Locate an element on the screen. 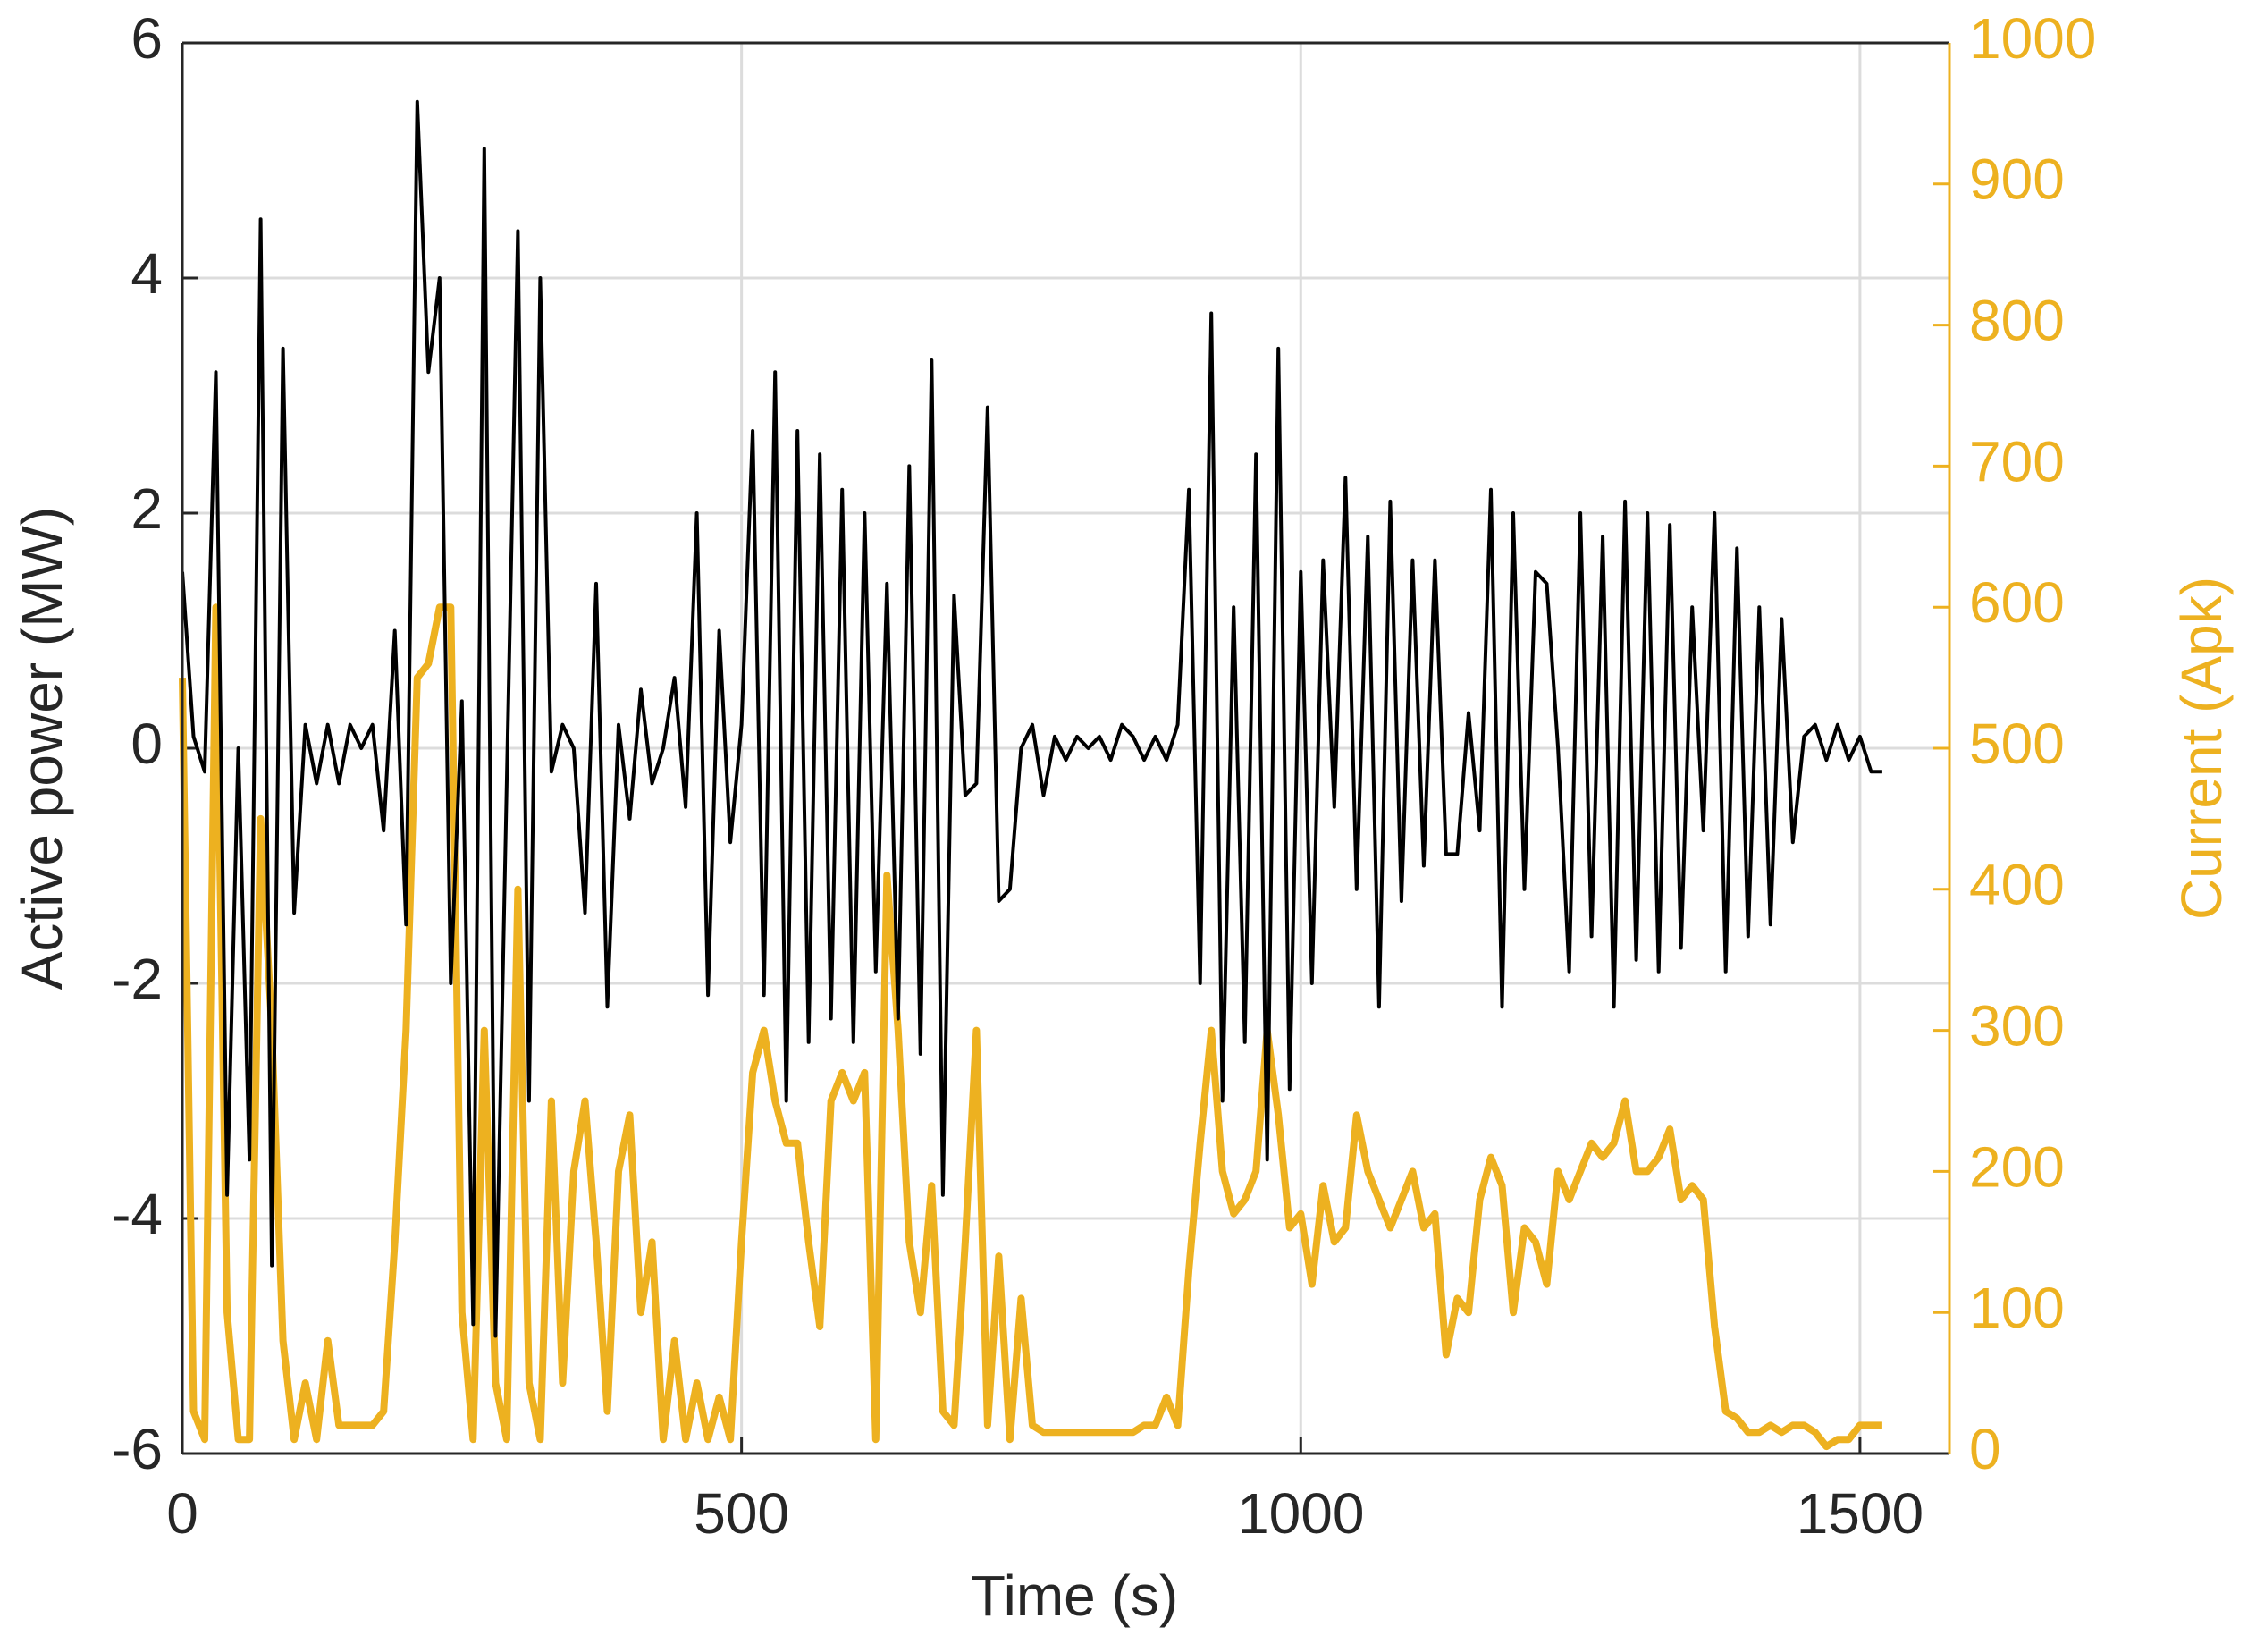  y2-tick-label: 1000 is located at coordinates (2033, 38).